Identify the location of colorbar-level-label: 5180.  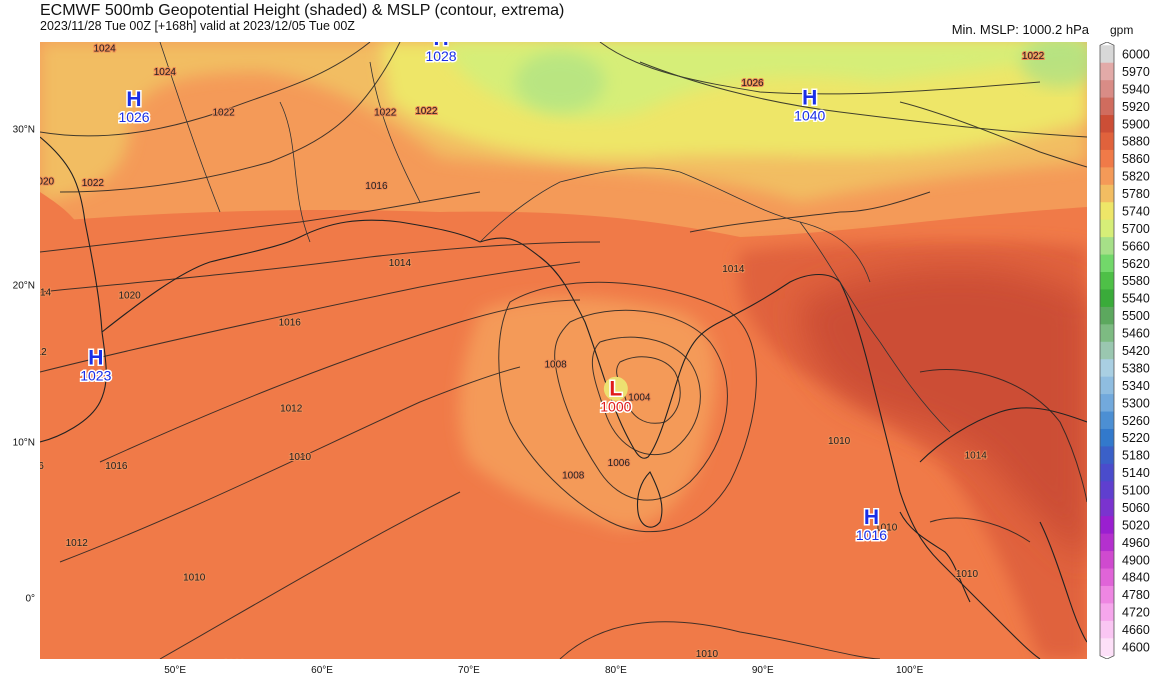
(1136, 456).